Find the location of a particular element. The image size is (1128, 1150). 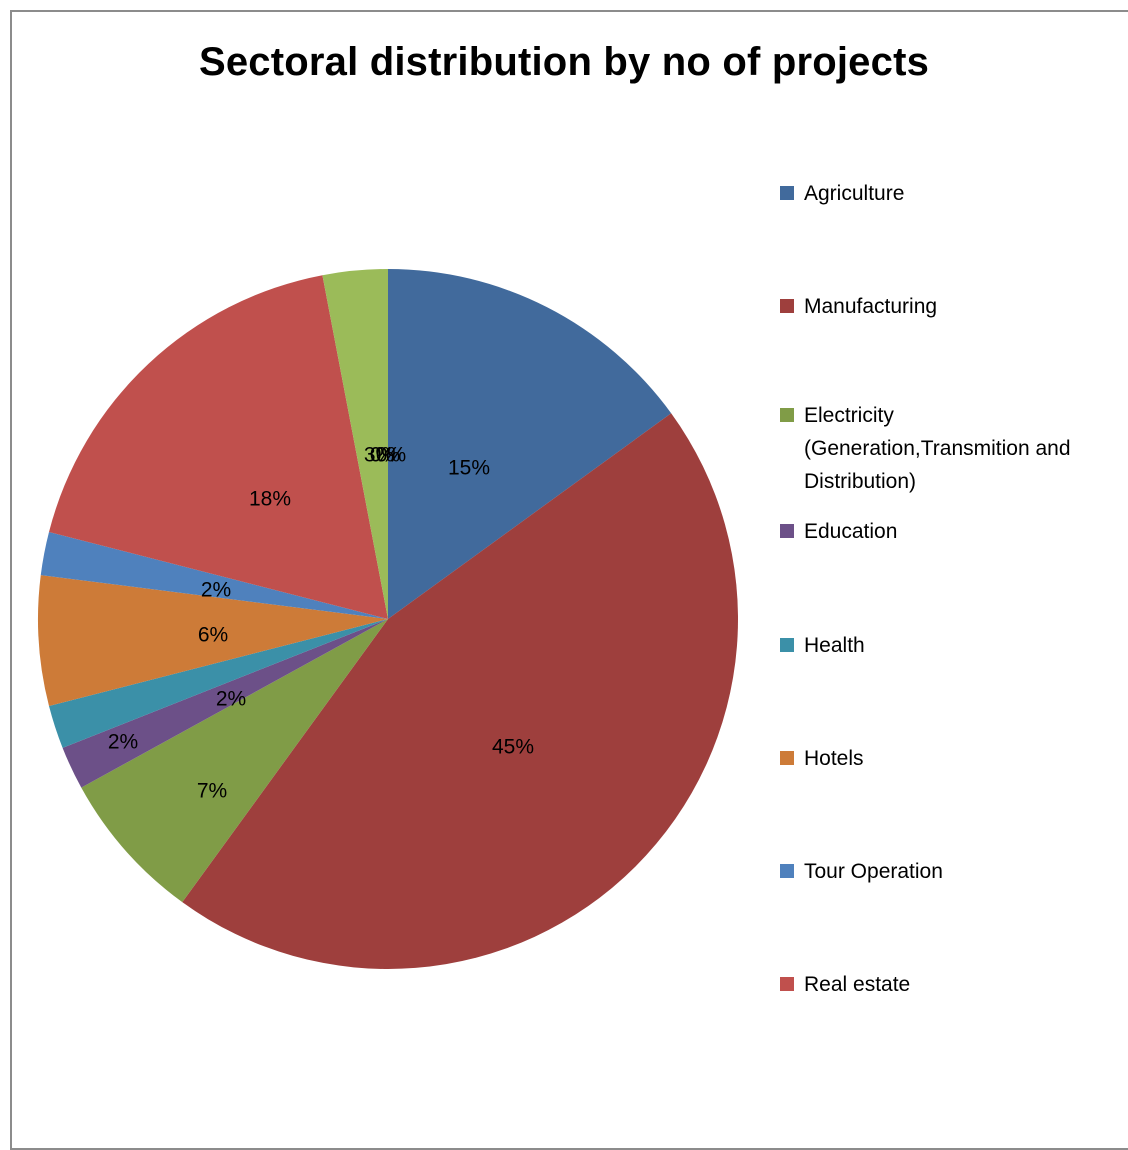

legend-label: Agriculture is located at coordinates (854, 193).